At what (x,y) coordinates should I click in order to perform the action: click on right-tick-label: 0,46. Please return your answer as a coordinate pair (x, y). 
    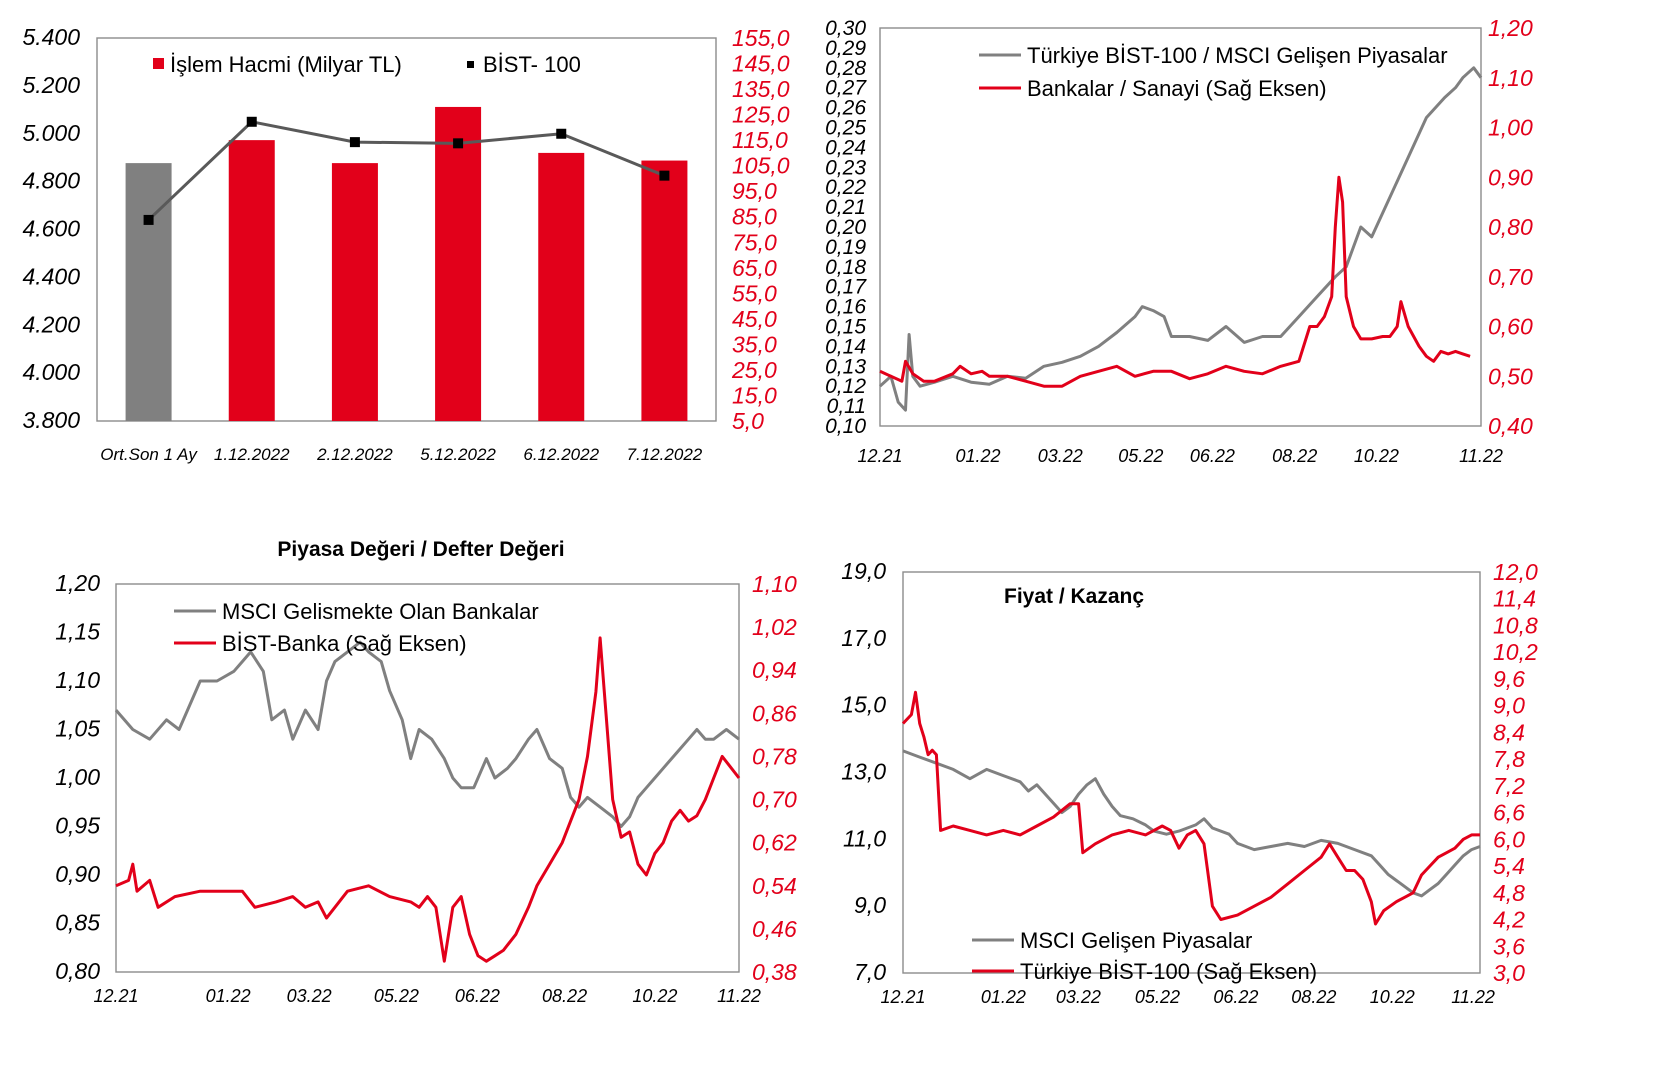
    Looking at the image, I should click on (774, 929).